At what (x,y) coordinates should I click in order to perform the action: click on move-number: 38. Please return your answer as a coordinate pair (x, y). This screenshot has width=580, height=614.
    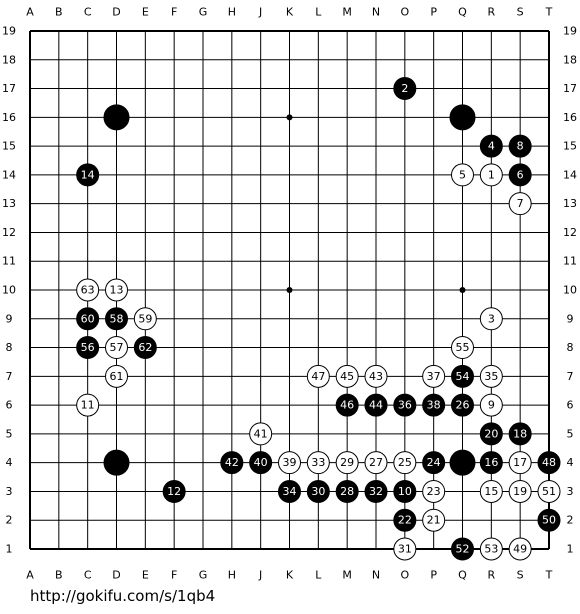
    Looking at the image, I should click on (434, 405).